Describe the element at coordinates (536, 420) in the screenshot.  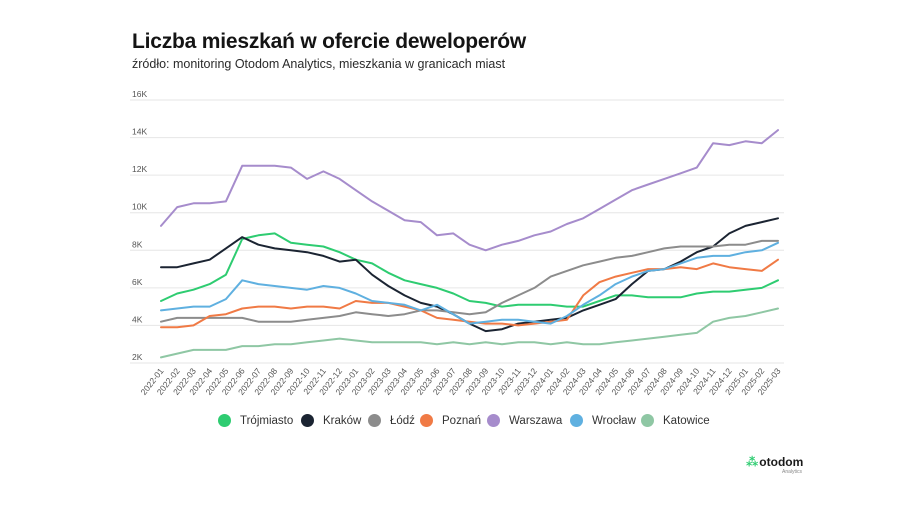
I see `legend-label: Warszawa` at that location.